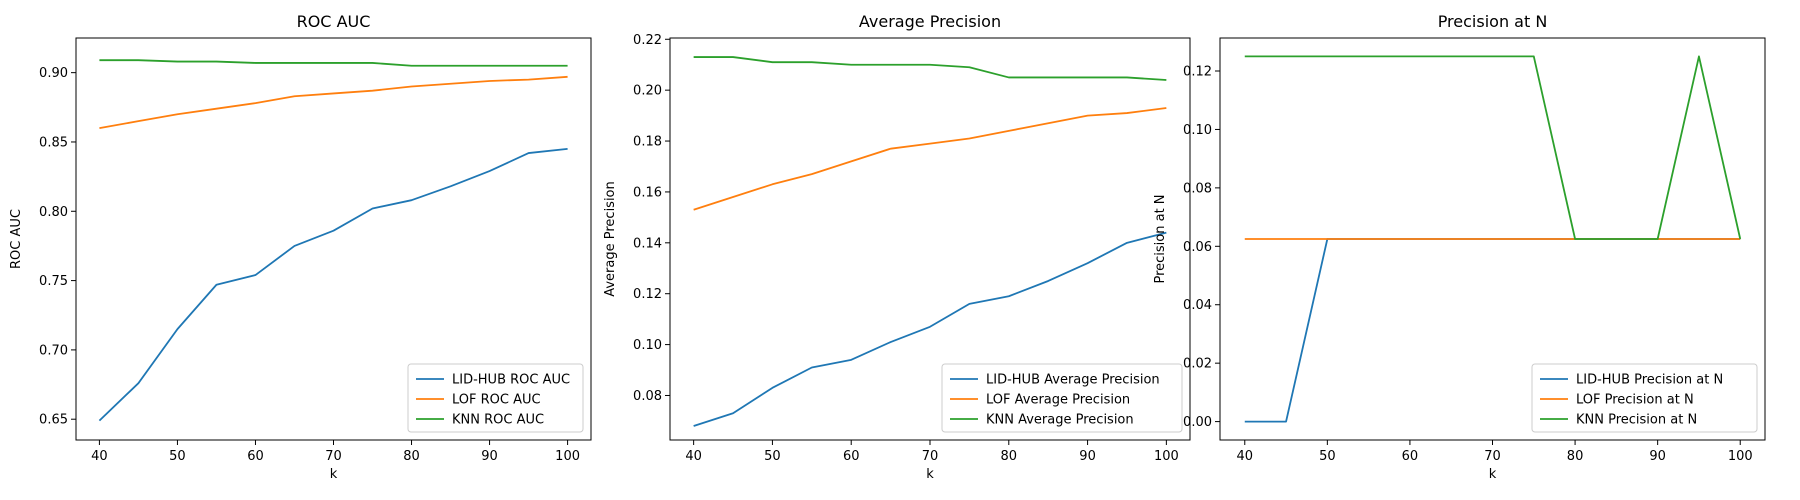  Describe the element at coordinates (1635, 400) in the screenshot. I see `legend-entry: LOF Precision at N` at that location.